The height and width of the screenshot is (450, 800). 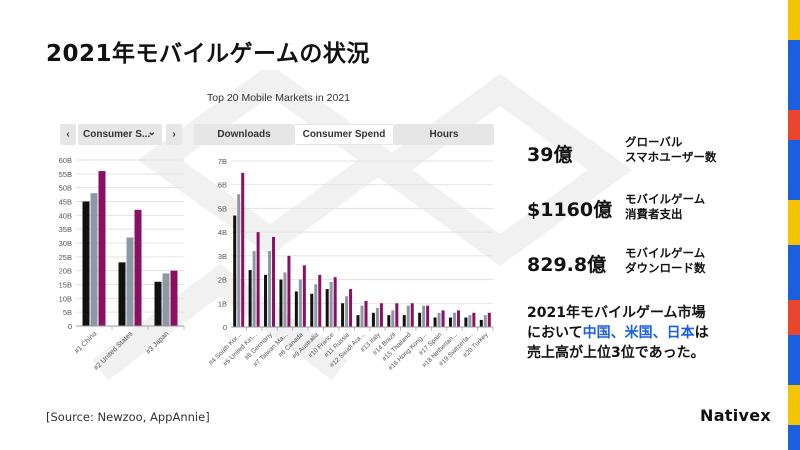 I want to click on summary-line: 売上高が上位3位であった。, so click(x=616, y=353).